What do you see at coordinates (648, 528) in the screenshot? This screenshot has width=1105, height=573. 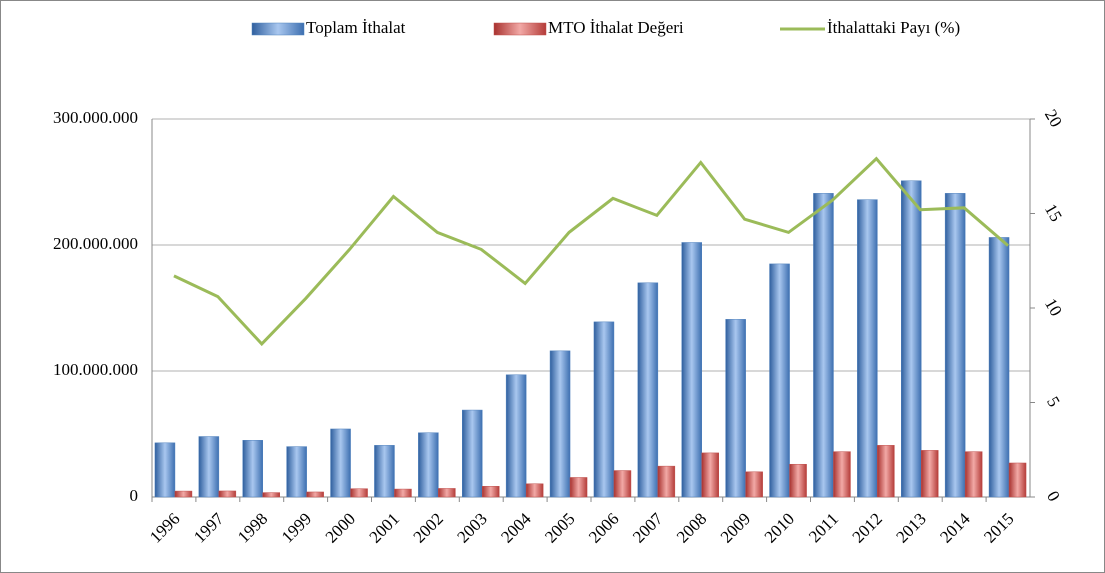 I see `x-tick-label: 2007` at bounding box center [648, 528].